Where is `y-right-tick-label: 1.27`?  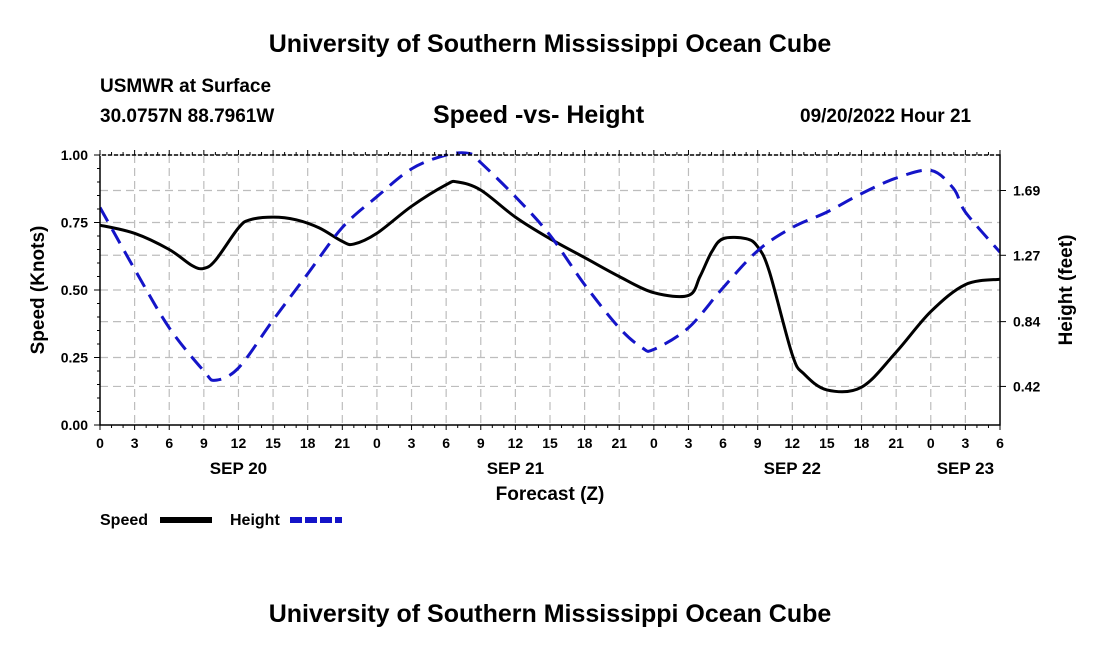 y-right-tick-label: 1.27 is located at coordinates (1026, 255).